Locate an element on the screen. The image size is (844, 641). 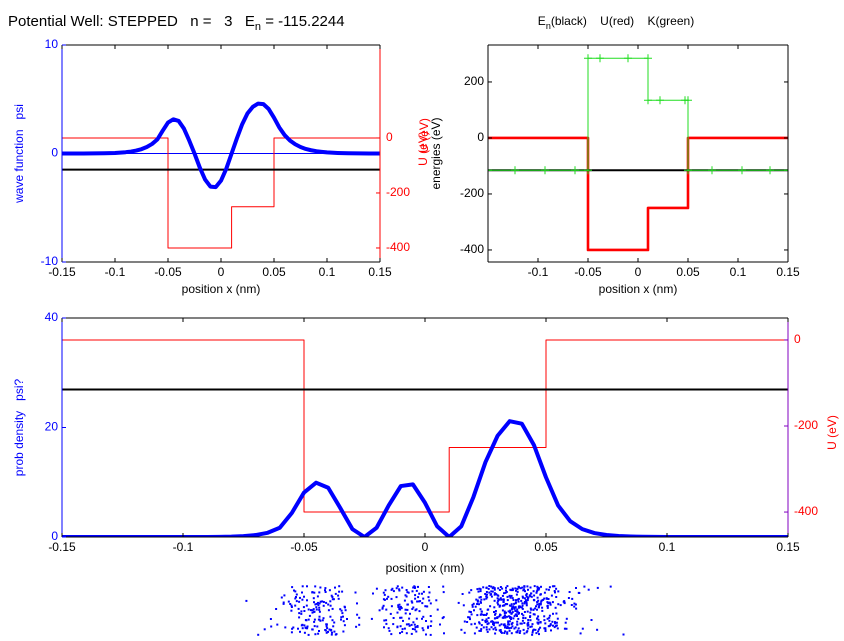
title-text: = -115.2244 is located at coordinates (303, 21).